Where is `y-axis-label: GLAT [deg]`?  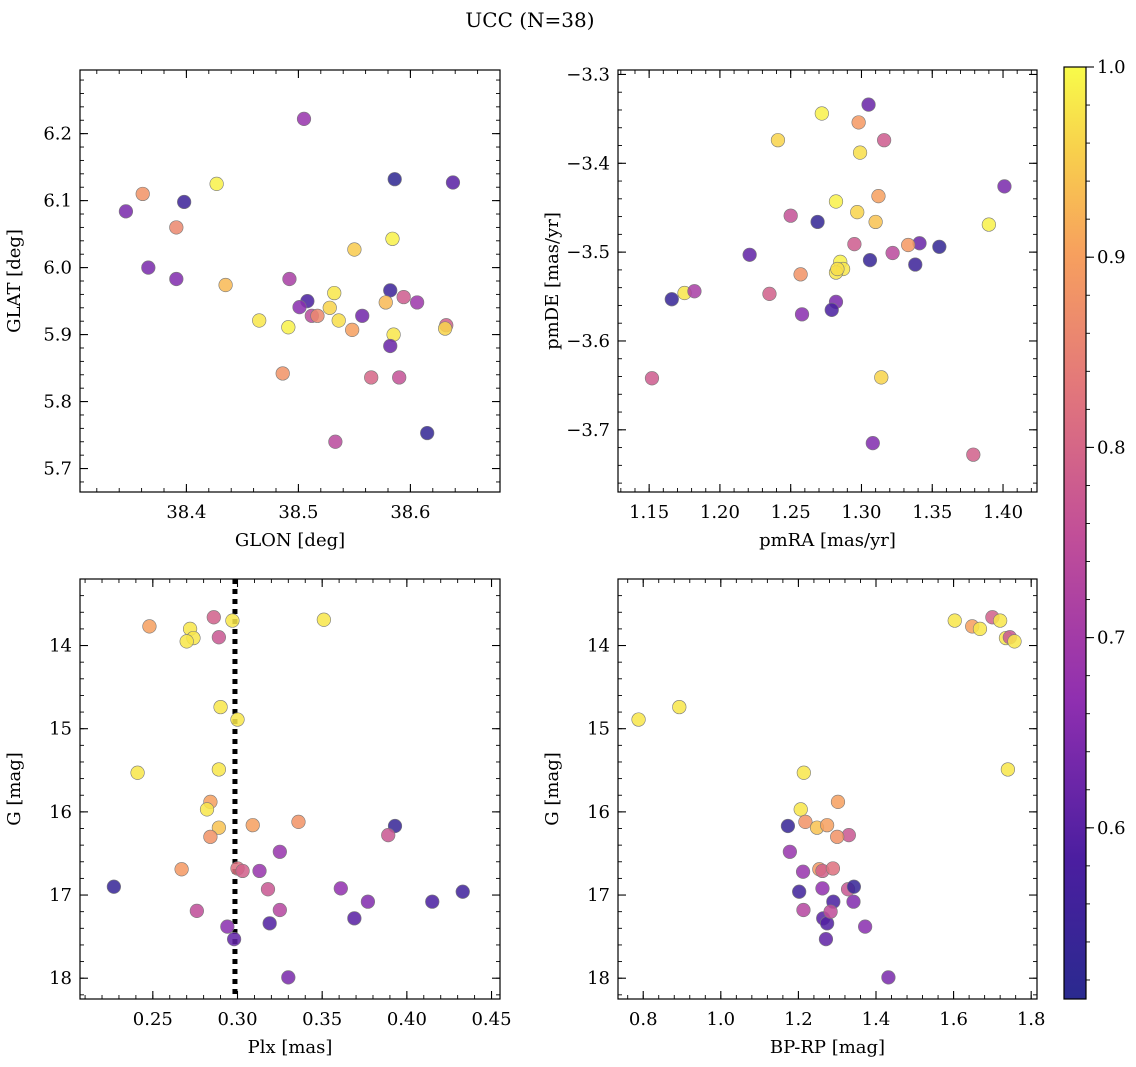
y-axis-label: GLAT [deg] is located at coordinates (14, 281).